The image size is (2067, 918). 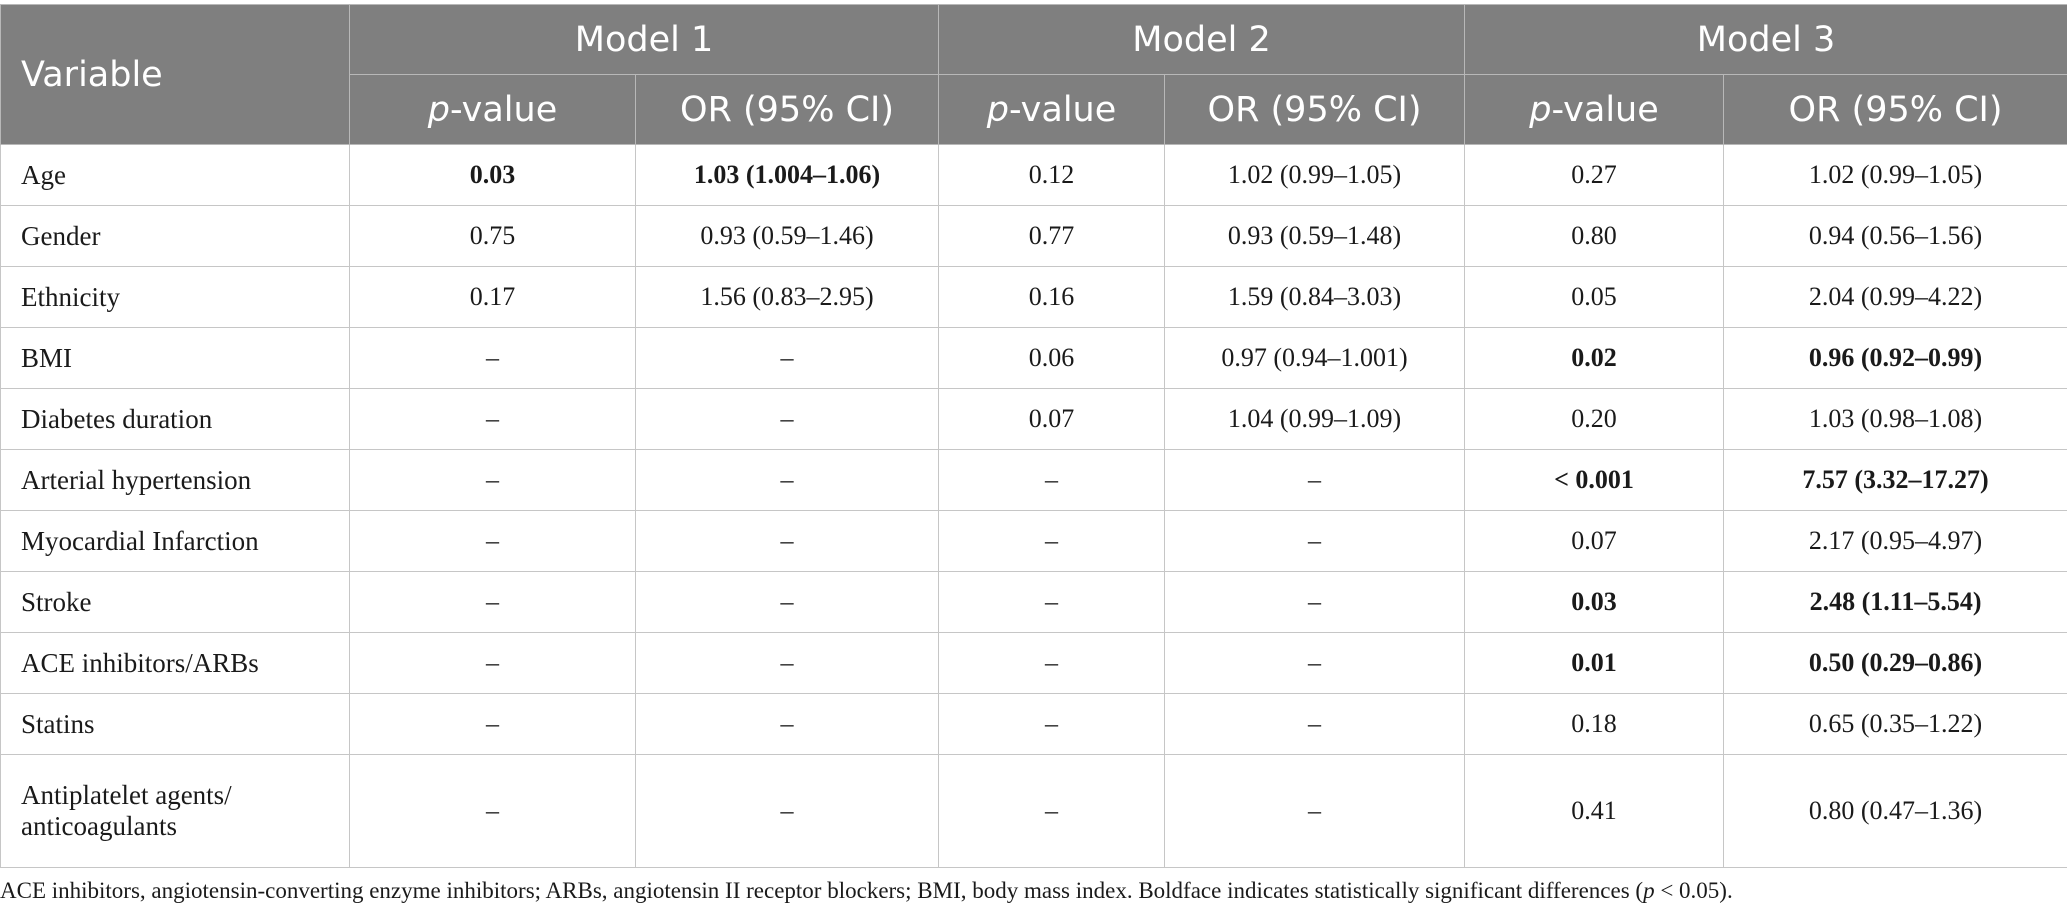 What do you see at coordinates (1594, 663) in the screenshot?
I see `model-3-p-value-cell: 0.01` at bounding box center [1594, 663].